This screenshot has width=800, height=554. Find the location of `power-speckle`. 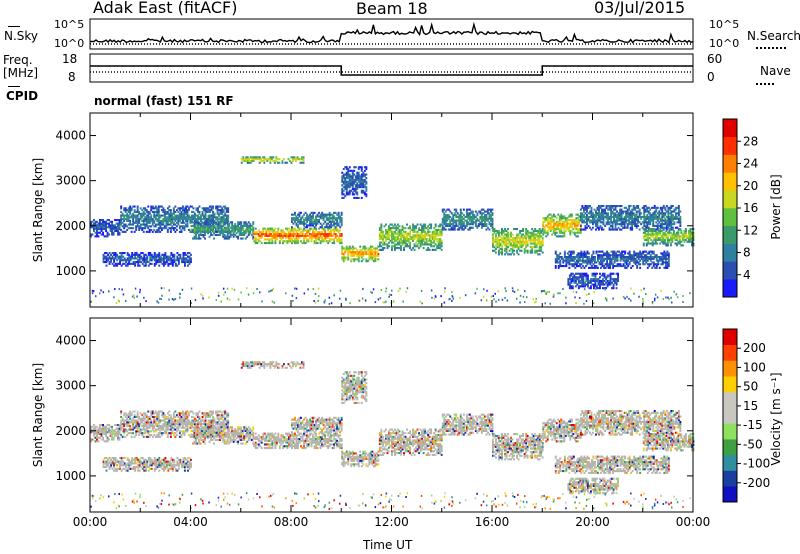

power-speckle is located at coordinates (315, 302).